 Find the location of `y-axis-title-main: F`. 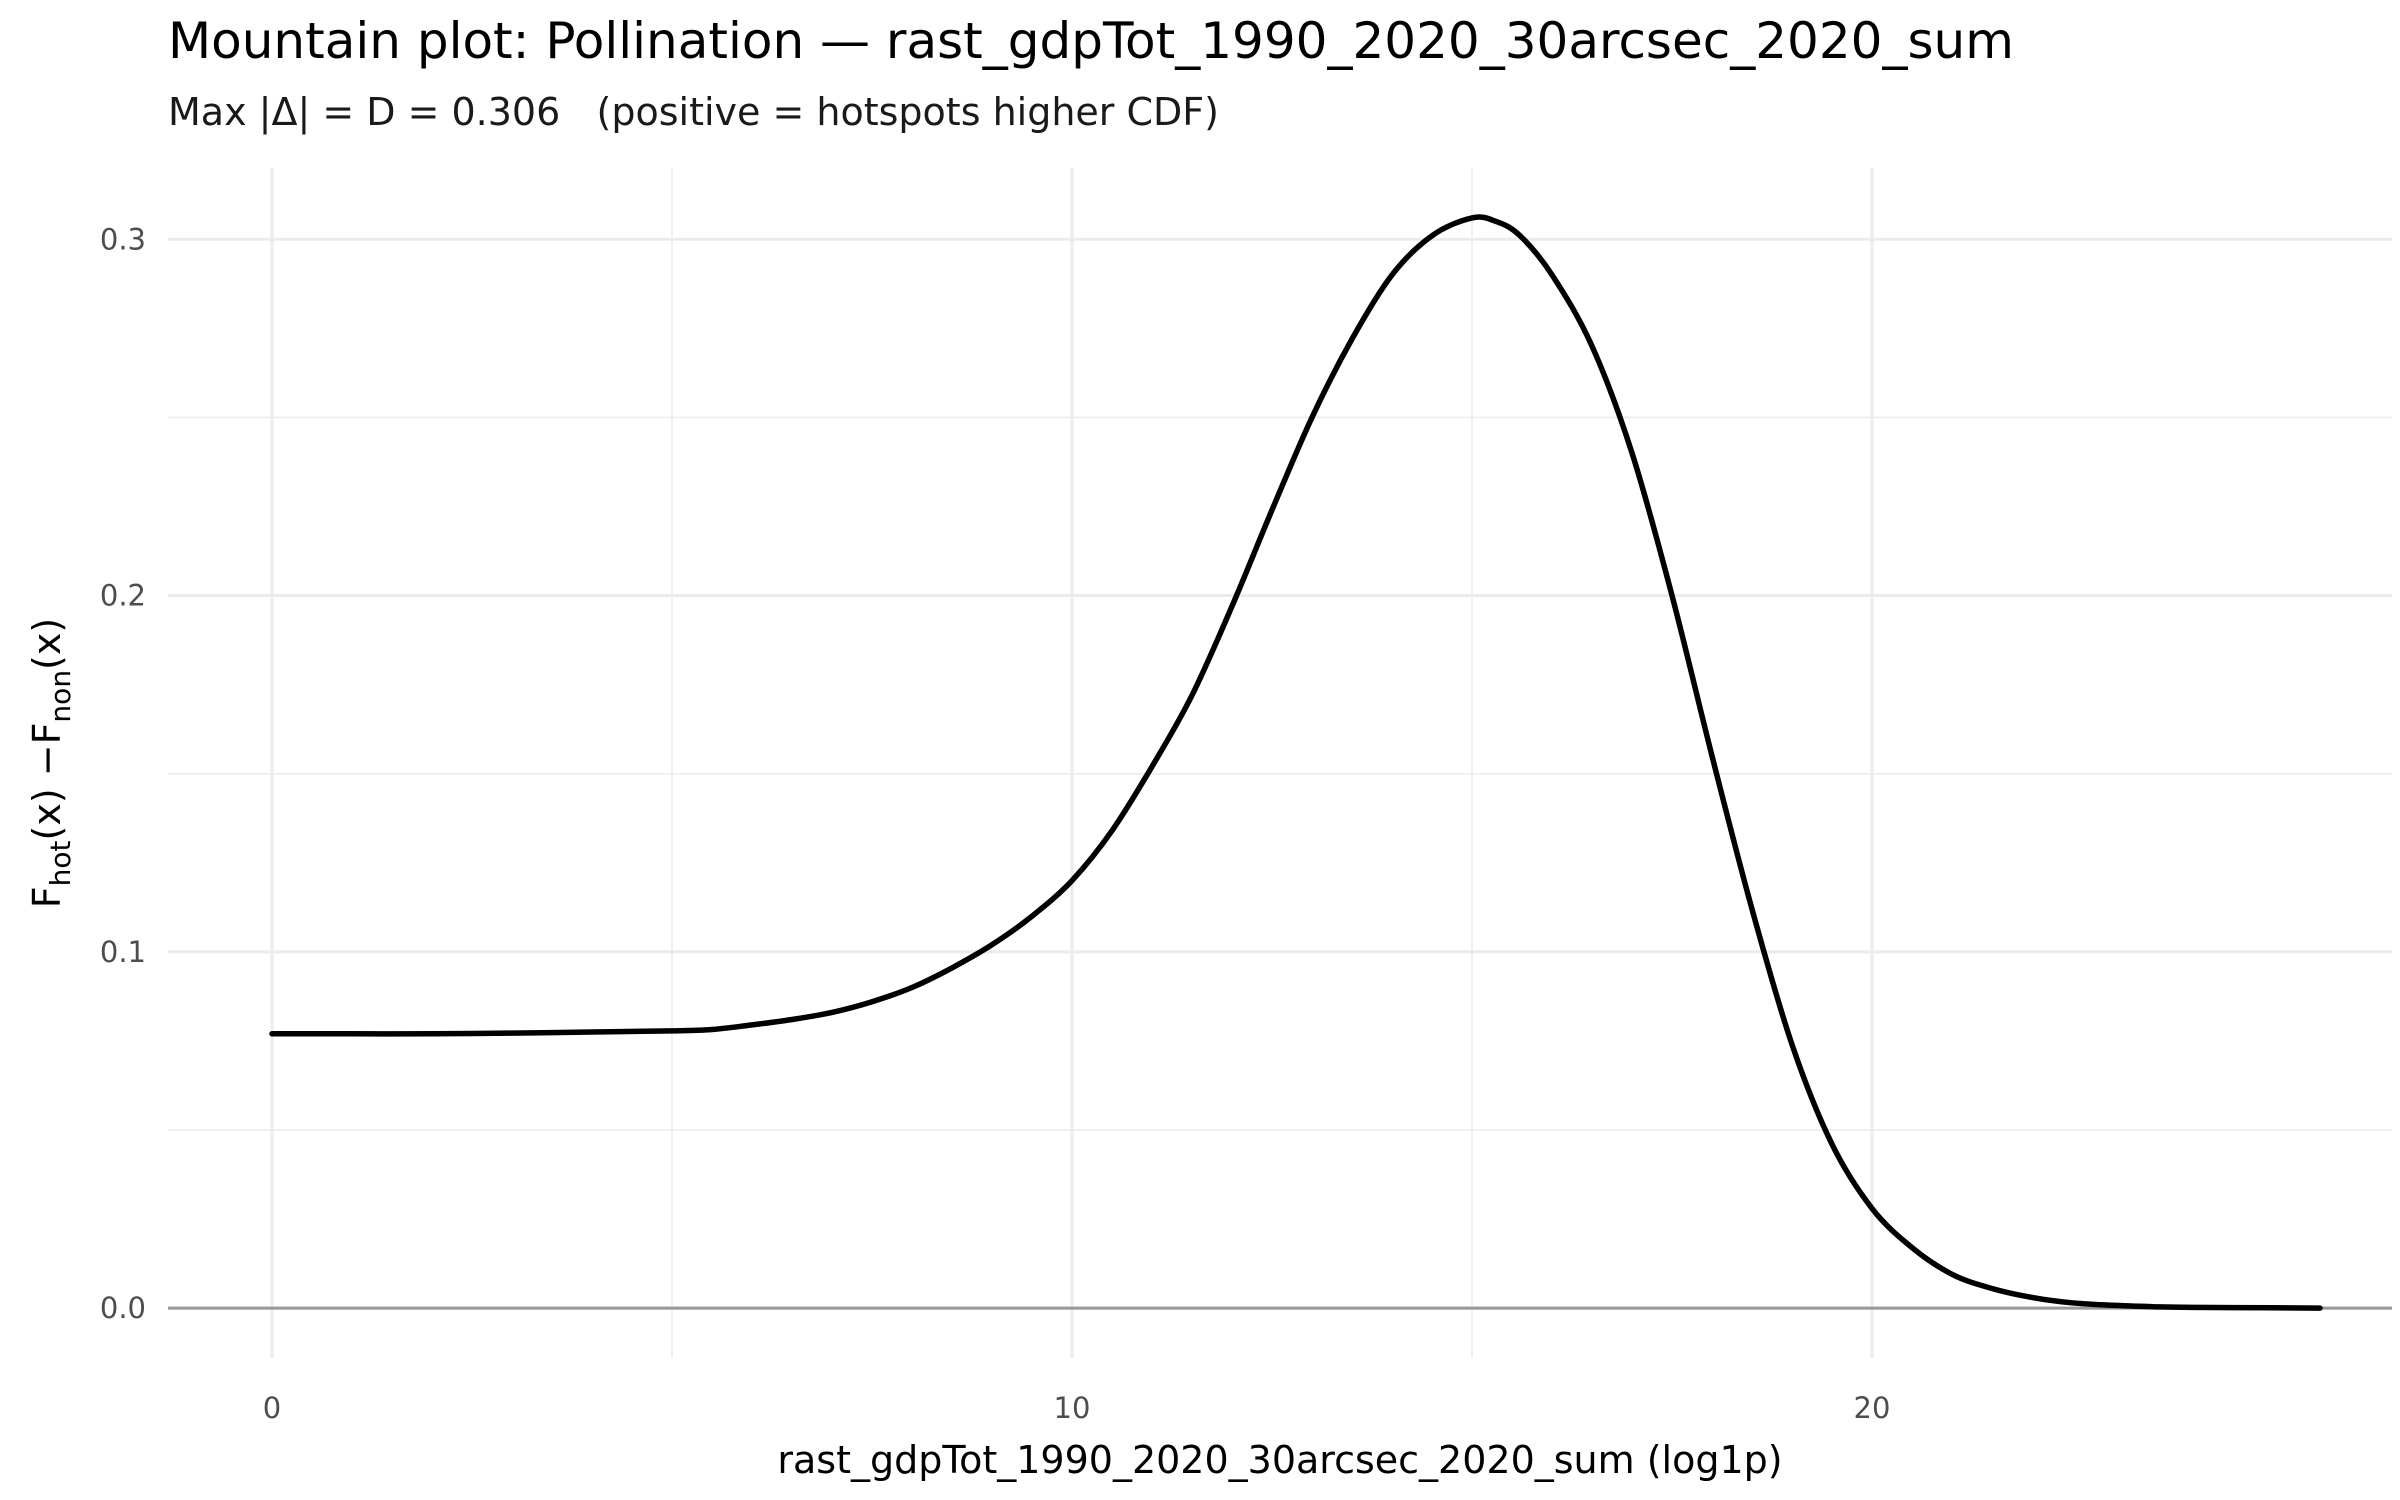

y-axis-title-main: F is located at coordinates (47, 897).